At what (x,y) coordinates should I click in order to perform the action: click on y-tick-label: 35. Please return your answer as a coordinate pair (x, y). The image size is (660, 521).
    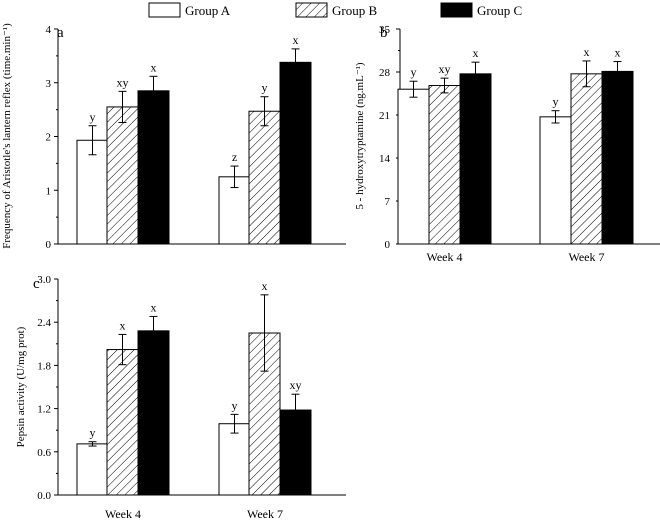
    Looking at the image, I should click on (385, 30).